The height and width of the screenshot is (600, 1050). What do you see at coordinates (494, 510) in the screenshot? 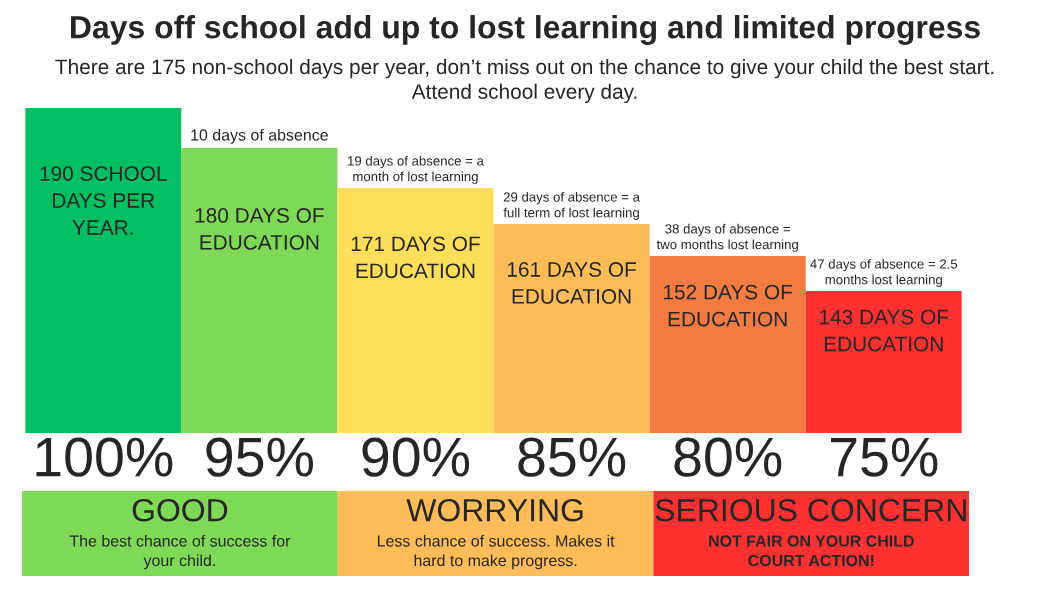
I see `text: WORRYING` at bounding box center [494, 510].